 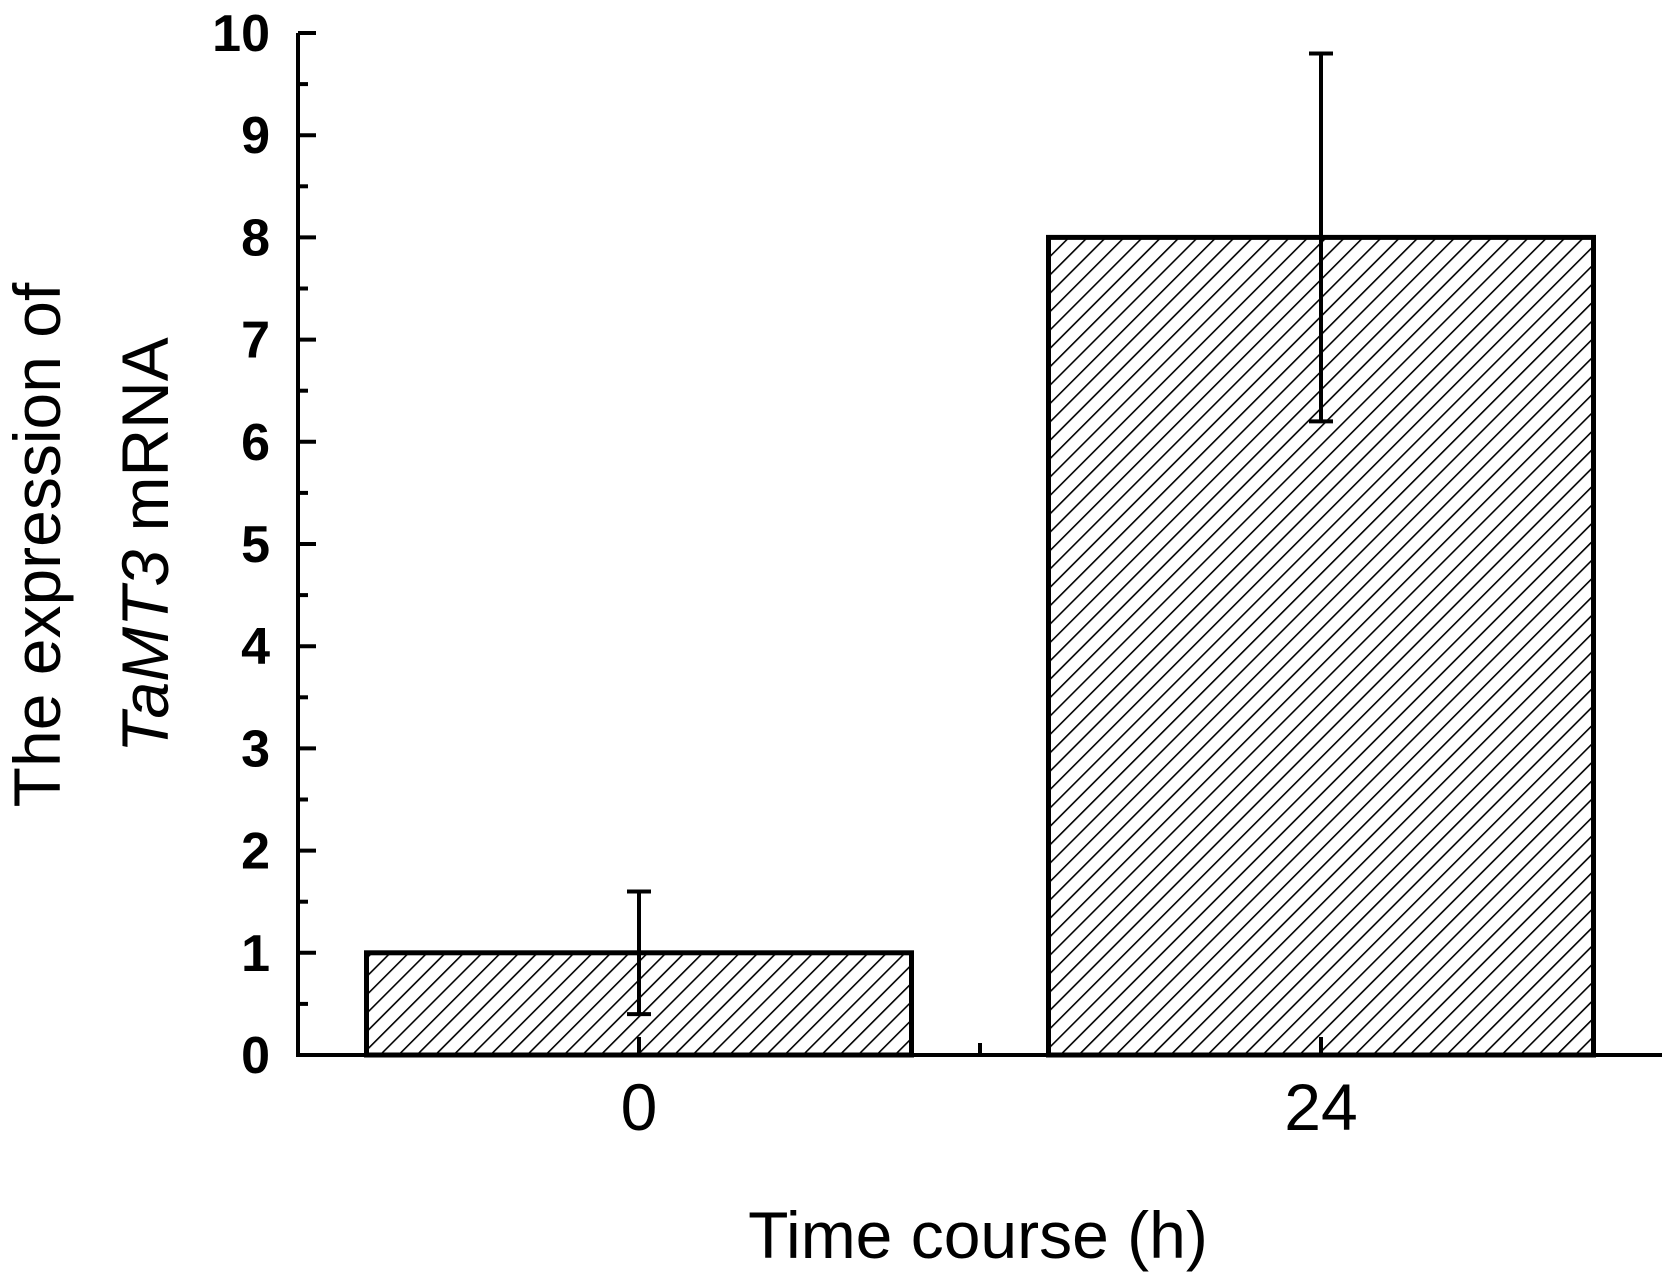 I want to click on x-axis-title: Time course (h), so click(x=978, y=1235).